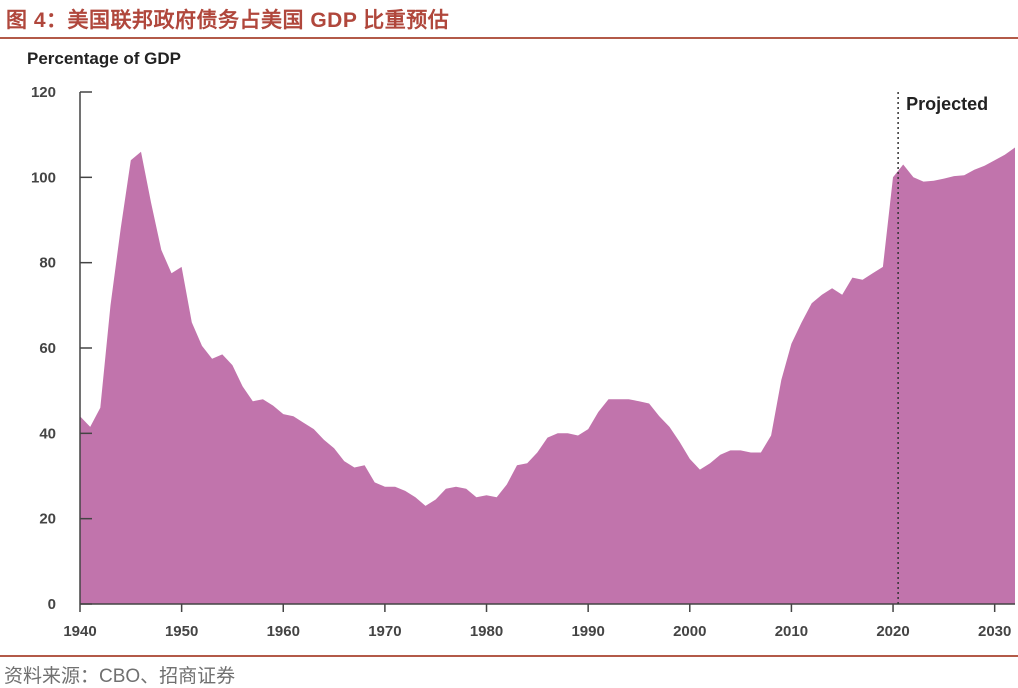  I want to click on projected-label: Projected, so click(947, 104).